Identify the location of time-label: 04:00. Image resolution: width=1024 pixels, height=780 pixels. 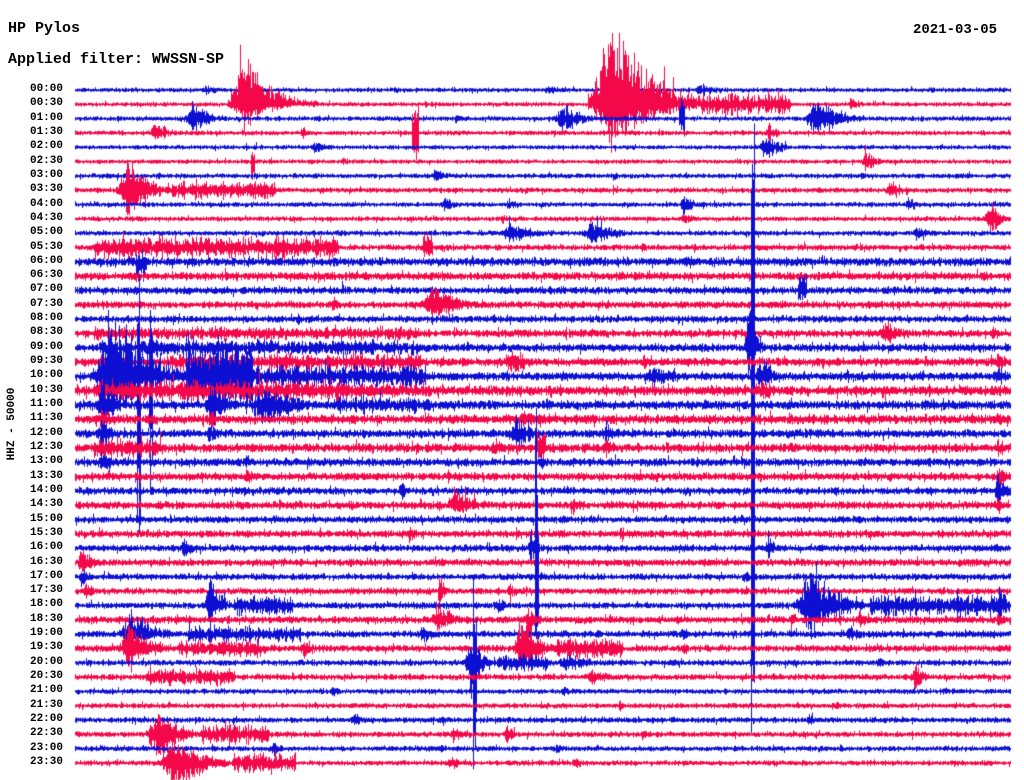
(46, 203).